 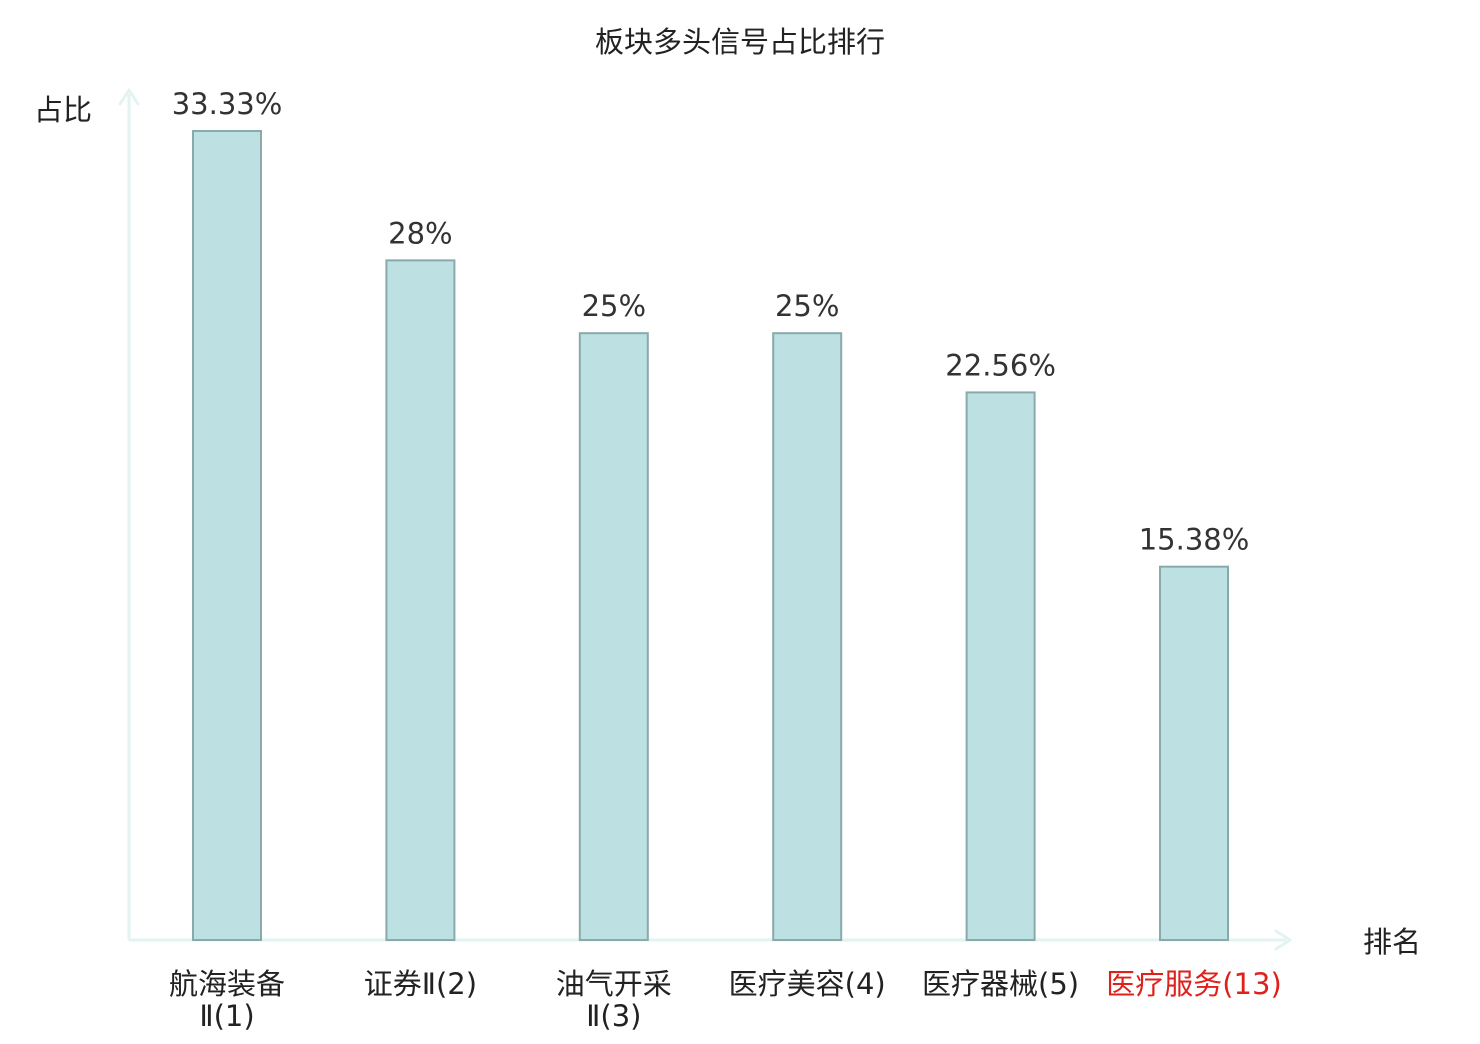 What do you see at coordinates (1000, 984) in the screenshot?
I see `category-tick-label: 医疗器械(5)` at bounding box center [1000, 984].